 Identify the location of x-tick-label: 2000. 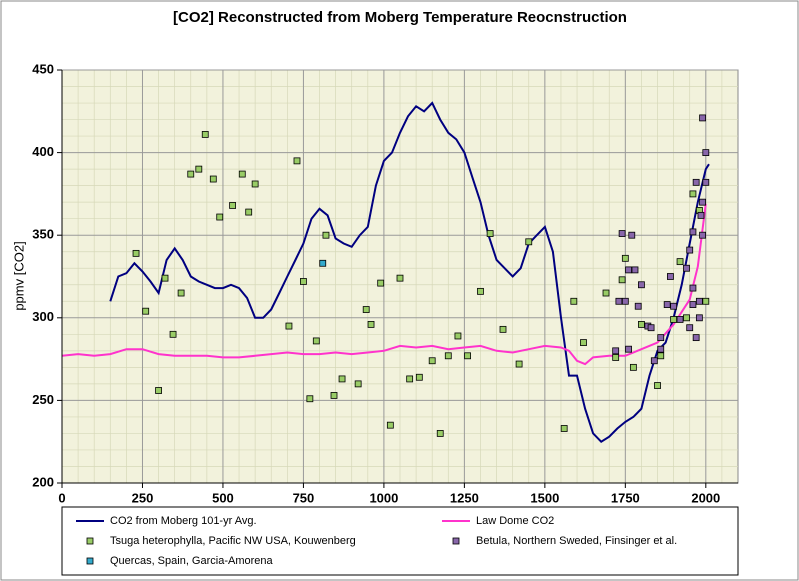
(705, 497).